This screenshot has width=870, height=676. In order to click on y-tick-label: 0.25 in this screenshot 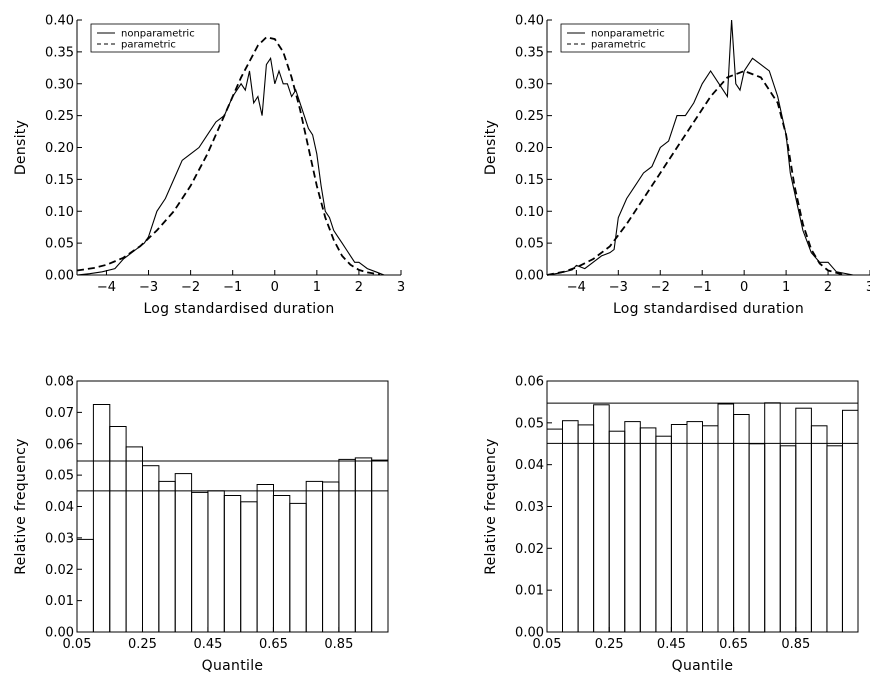, I will do `click(529, 116)`.